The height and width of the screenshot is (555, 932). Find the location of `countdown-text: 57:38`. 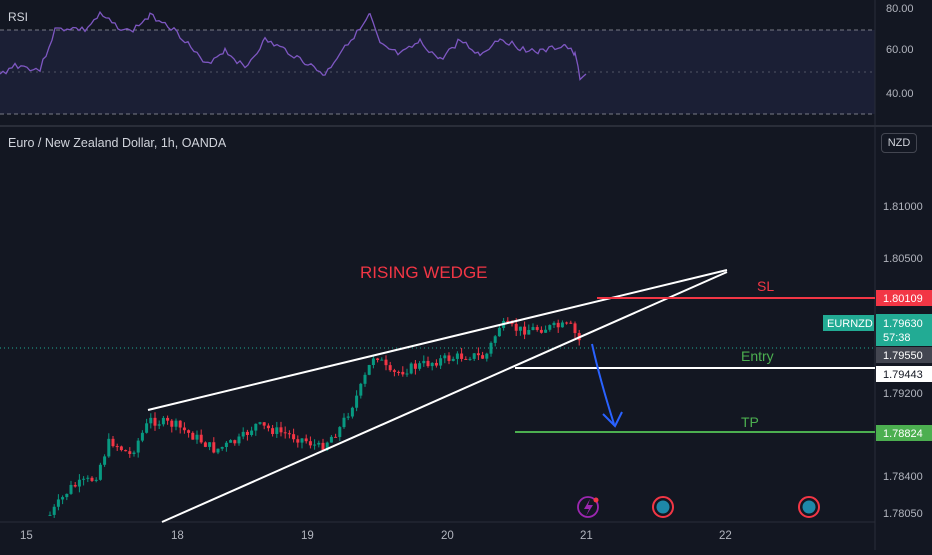

countdown-text: 57:38 is located at coordinates (897, 338).